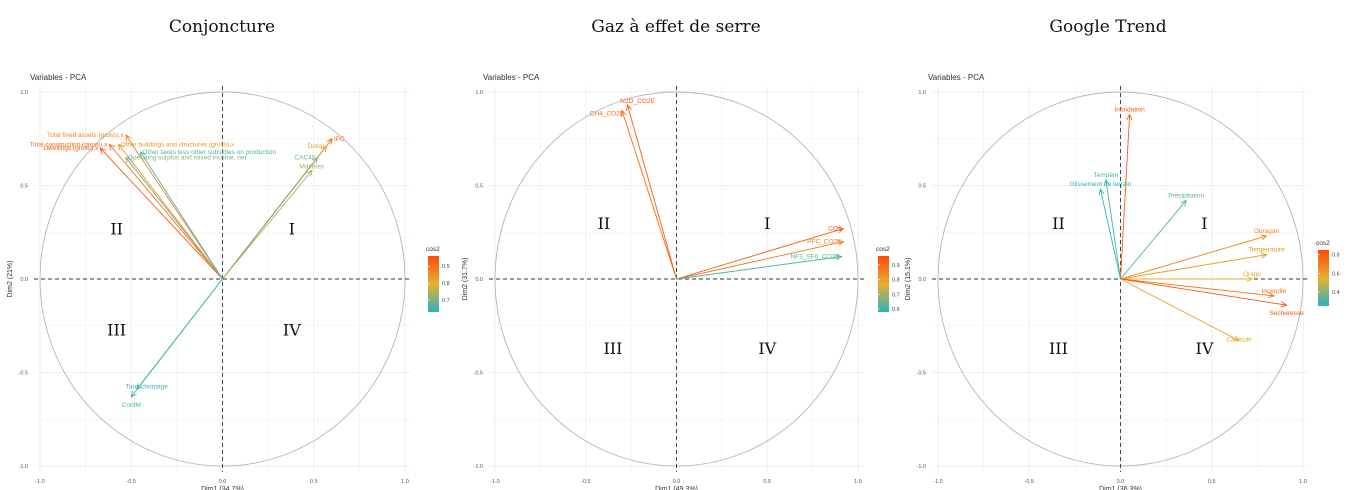  What do you see at coordinates (10, 279) in the screenshot?
I see `y-axis-label: Dim2 (21%)` at bounding box center [10, 279].